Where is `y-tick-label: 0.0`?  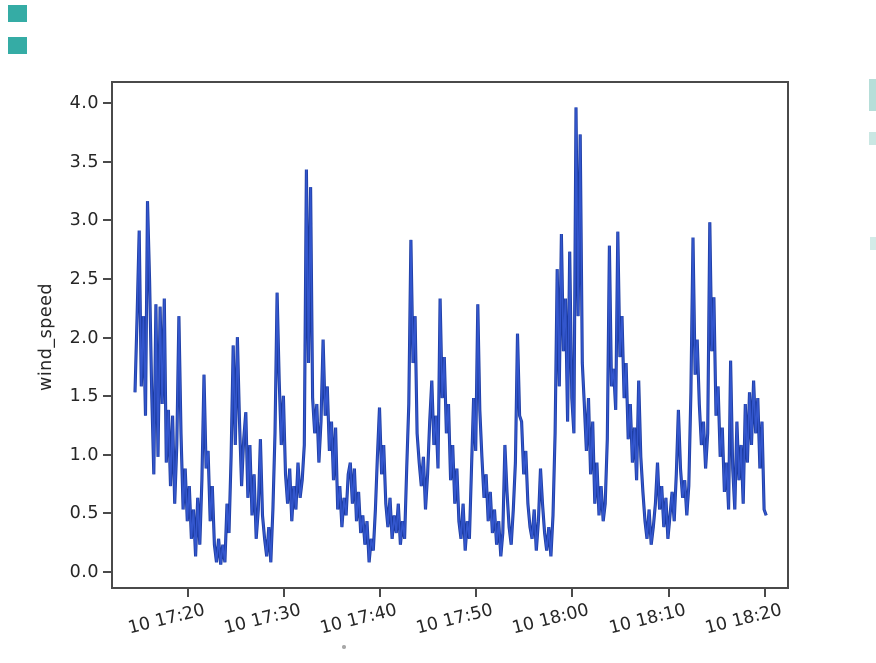 y-tick-label: 0.0 is located at coordinates (84, 572).